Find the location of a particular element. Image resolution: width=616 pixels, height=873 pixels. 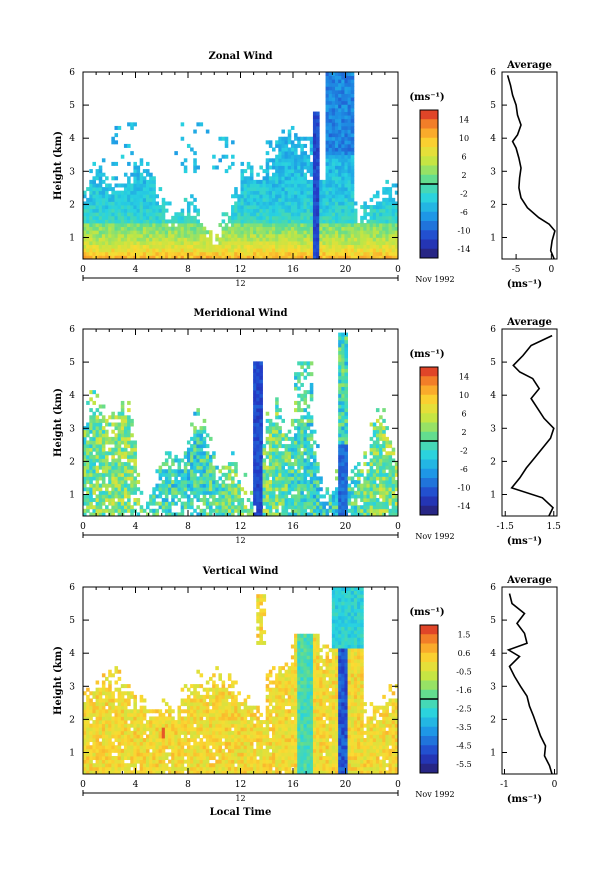

x-tick-label: 0 is located at coordinates (83, 270).